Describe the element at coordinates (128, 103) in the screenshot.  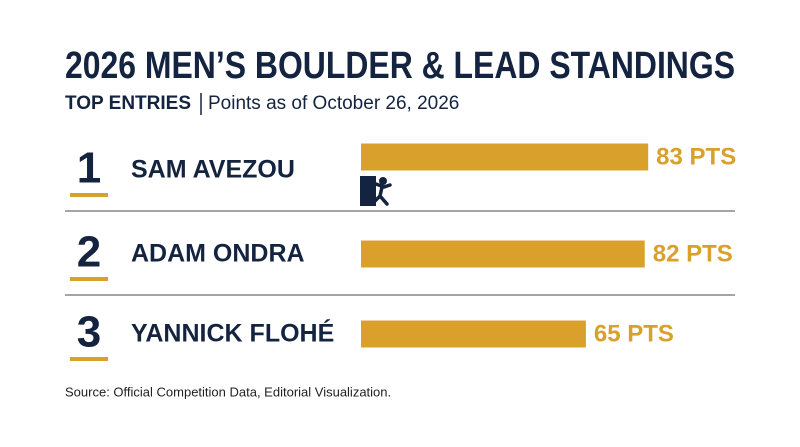
I see `subtitle-label: TOP ENTRIES` at that location.